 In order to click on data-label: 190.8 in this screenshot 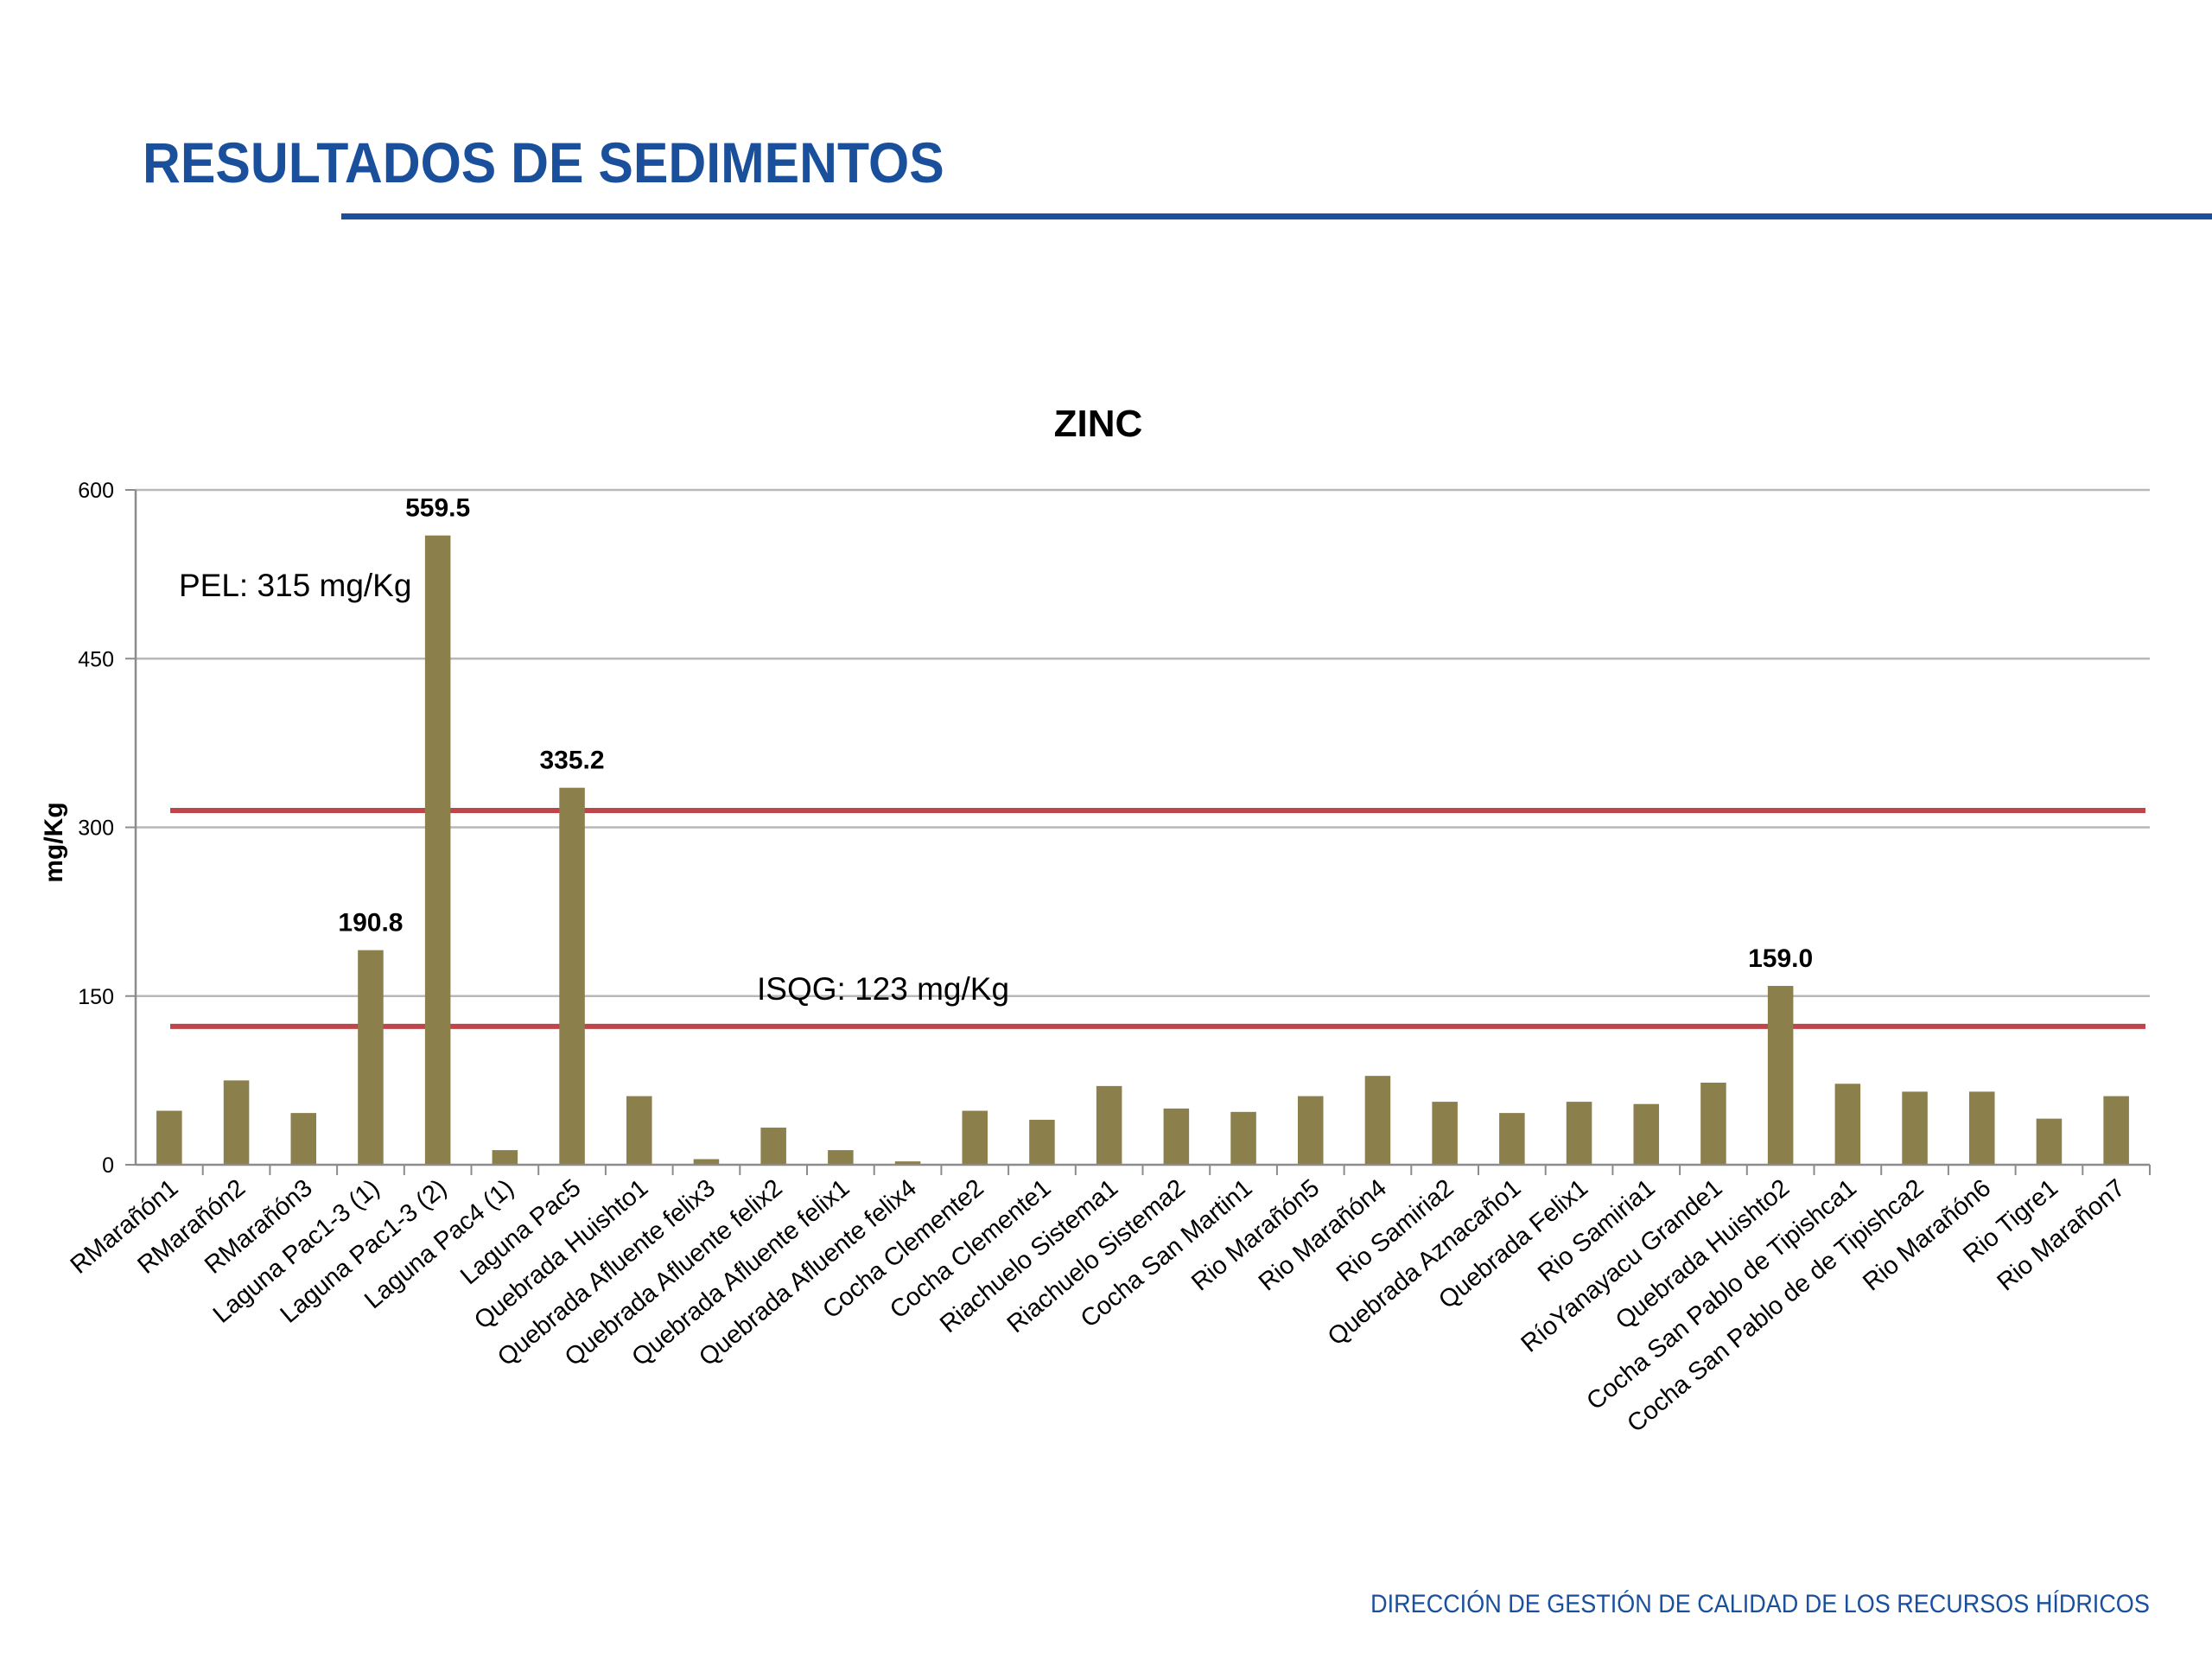, I will do `click(370, 923)`.